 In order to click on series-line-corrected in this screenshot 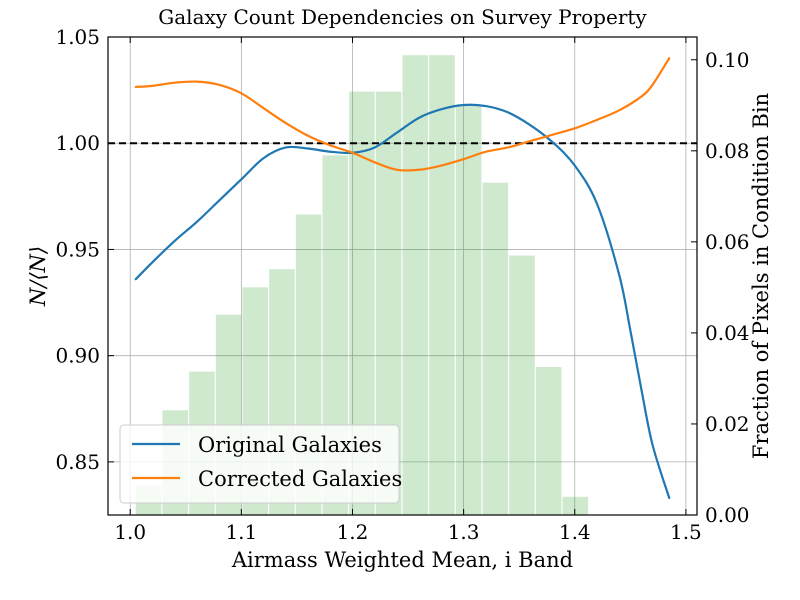, I will do `click(402, 114)`.